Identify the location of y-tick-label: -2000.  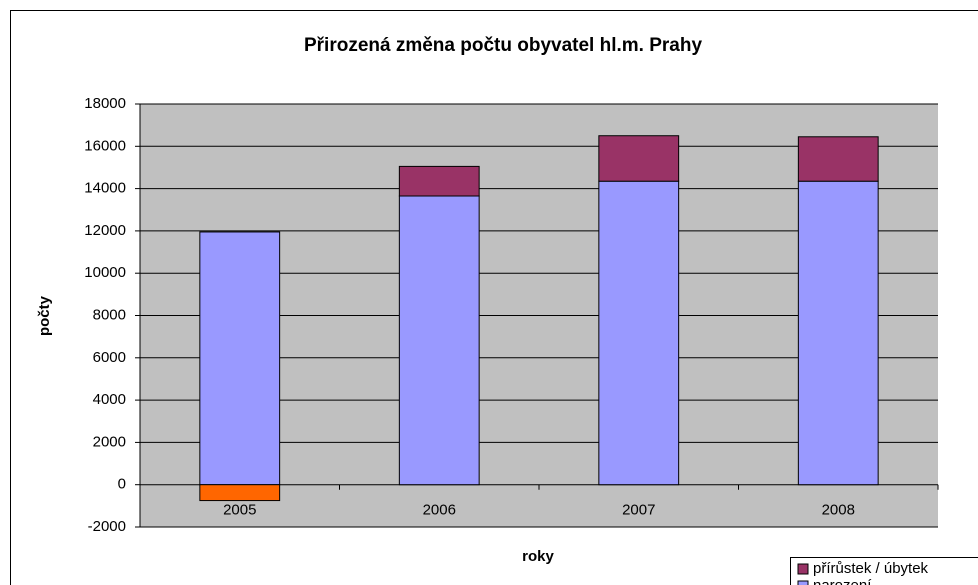
(107, 526).